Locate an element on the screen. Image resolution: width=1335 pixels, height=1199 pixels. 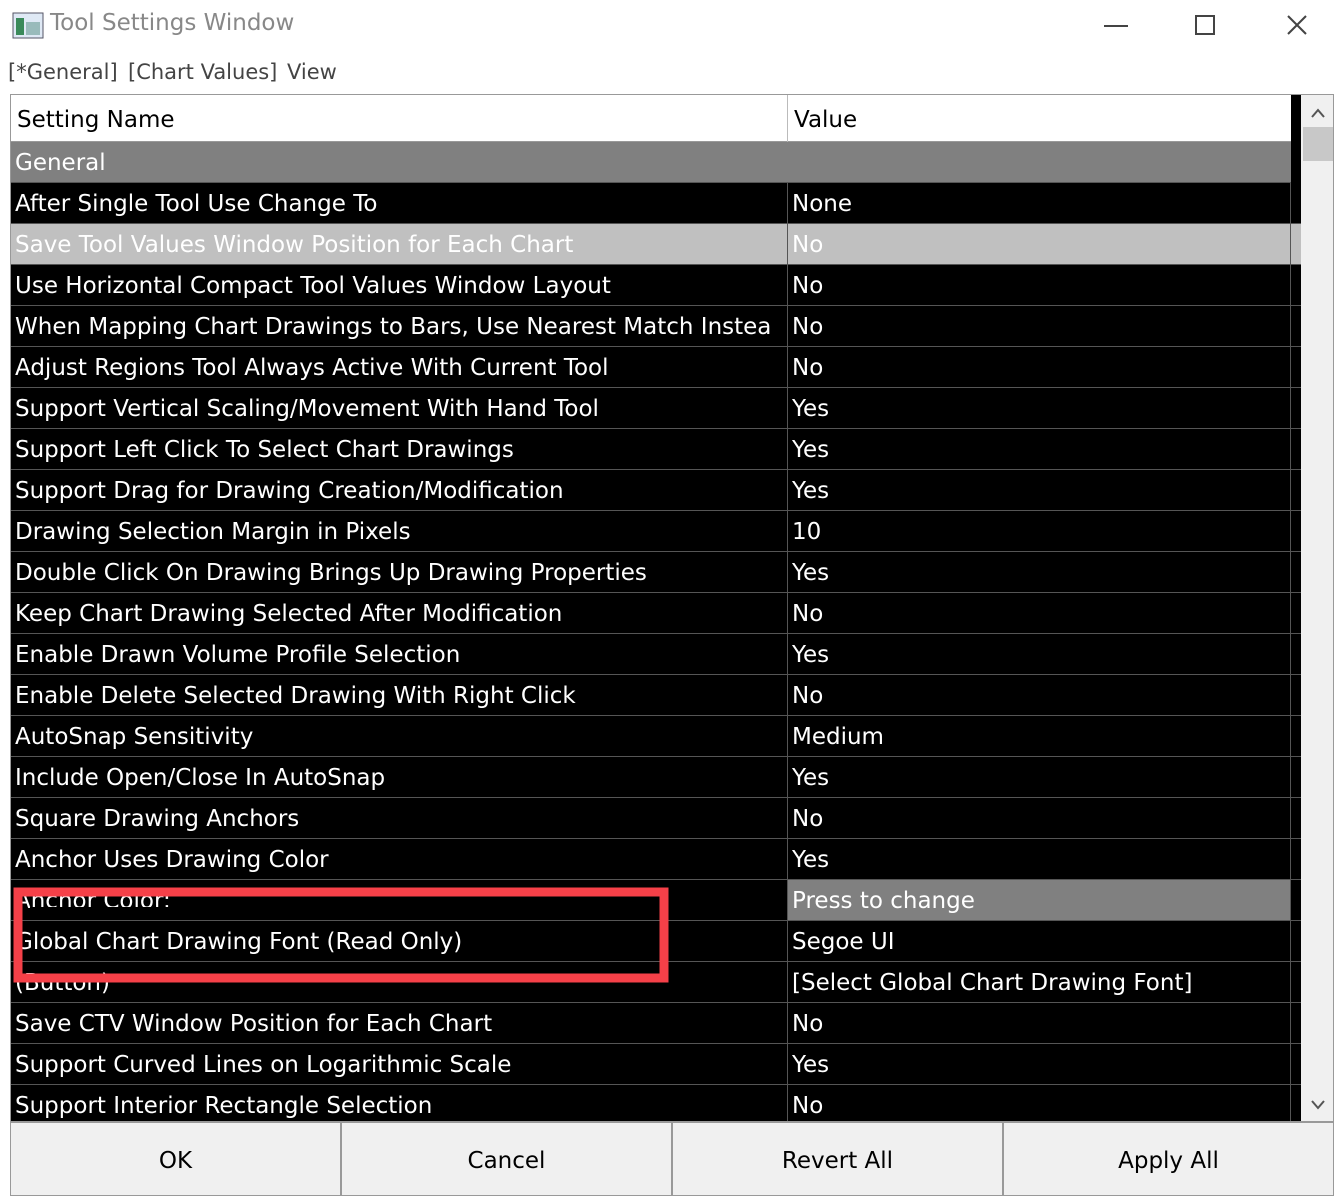
setting-row: Drawing Selection Margin in Pixels 10 is located at coordinates (656, 531).